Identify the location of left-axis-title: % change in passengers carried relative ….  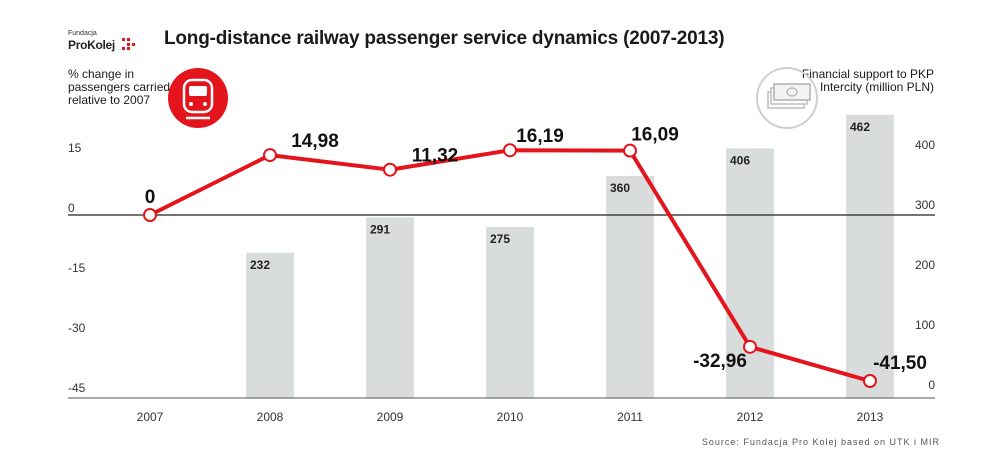
(119, 87).